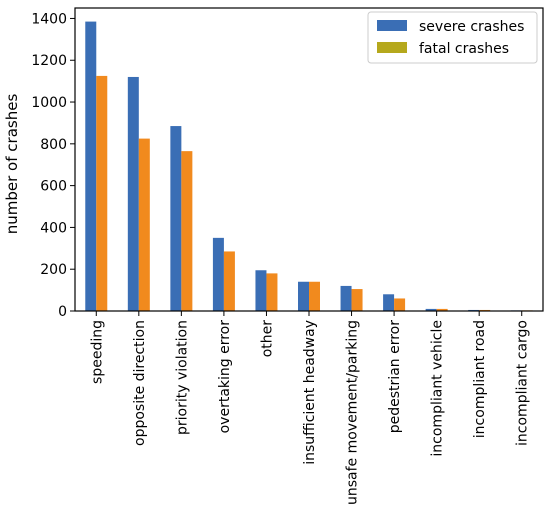 The width and height of the screenshot is (550, 524). I want to click on y-tick-label: 1000, so click(49, 103).